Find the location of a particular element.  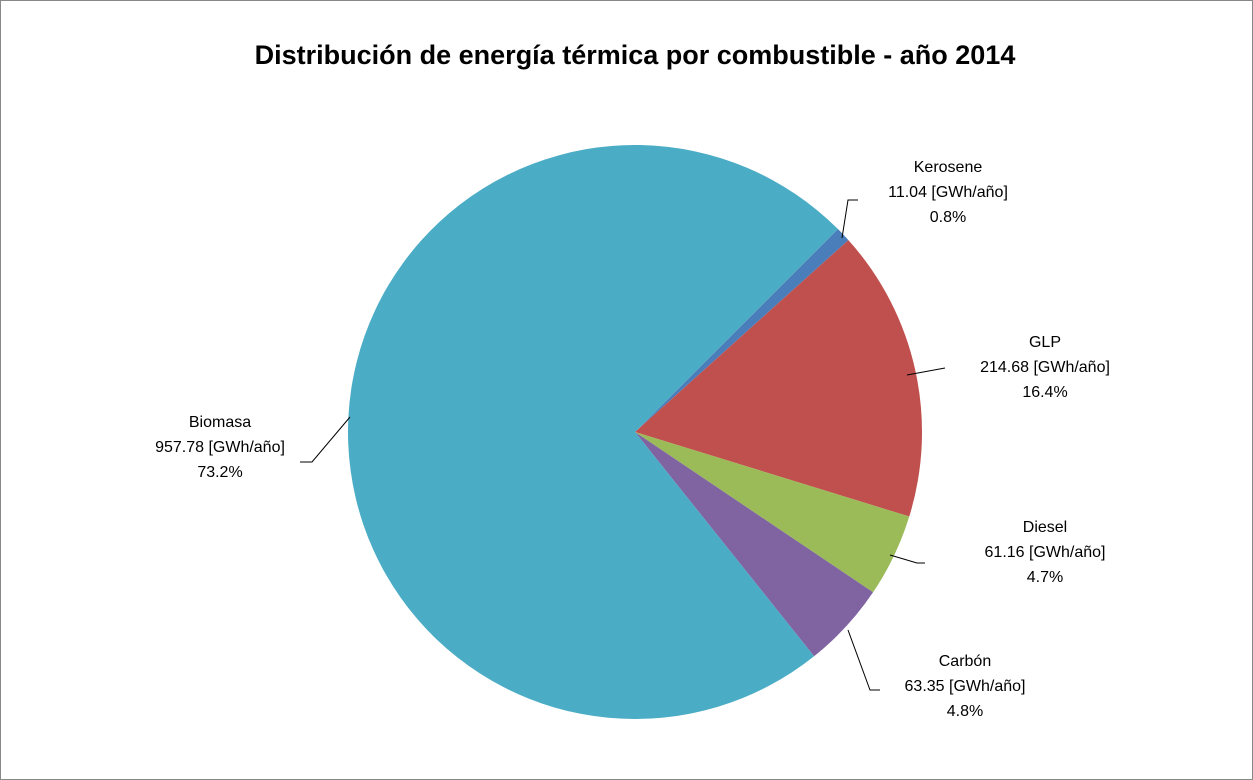

percent-label: 4.7% is located at coordinates (1045, 577).